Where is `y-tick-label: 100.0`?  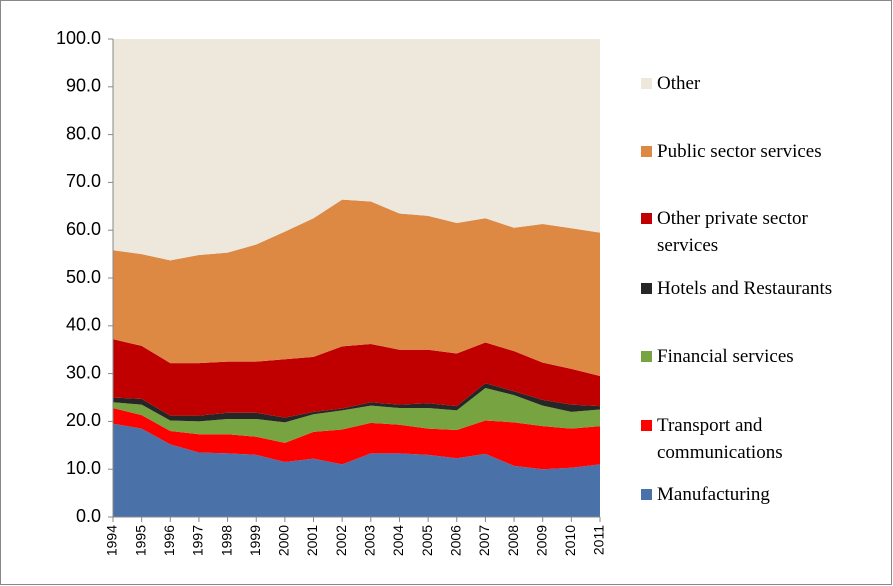 y-tick-label: 100.0 is located at coordinates (78, 38).